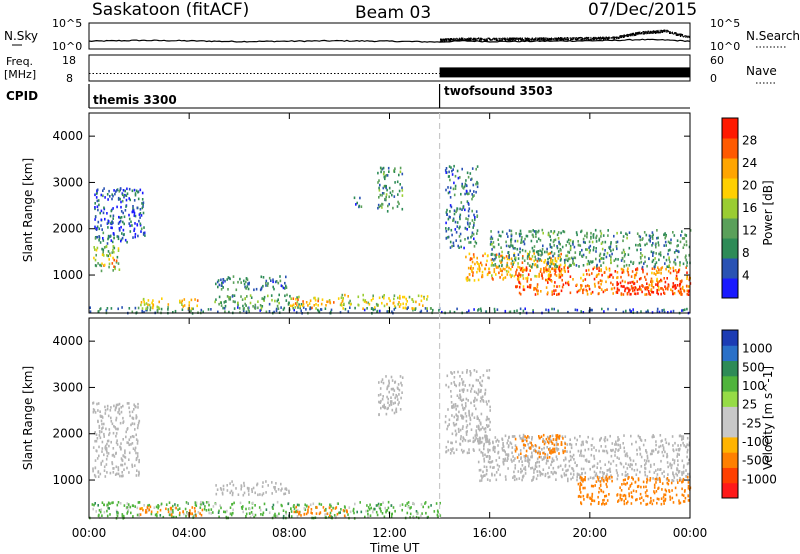 The height and width of the screenshot is (554, 800). Describe the element at coordinates (389, 40) in the screenshot. I see `nsky-series` at that location.